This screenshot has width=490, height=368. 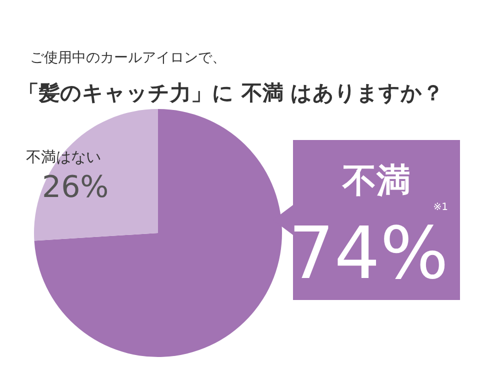 I want to click on slice-label: 不満はない, so click(x=63, y=157).